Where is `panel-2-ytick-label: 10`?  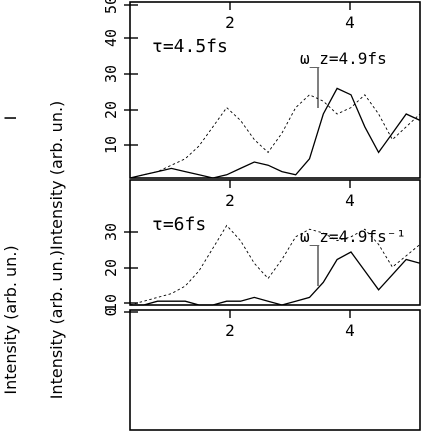 panel-2-ytick-label: 10 is located at coordinates (111, 303).